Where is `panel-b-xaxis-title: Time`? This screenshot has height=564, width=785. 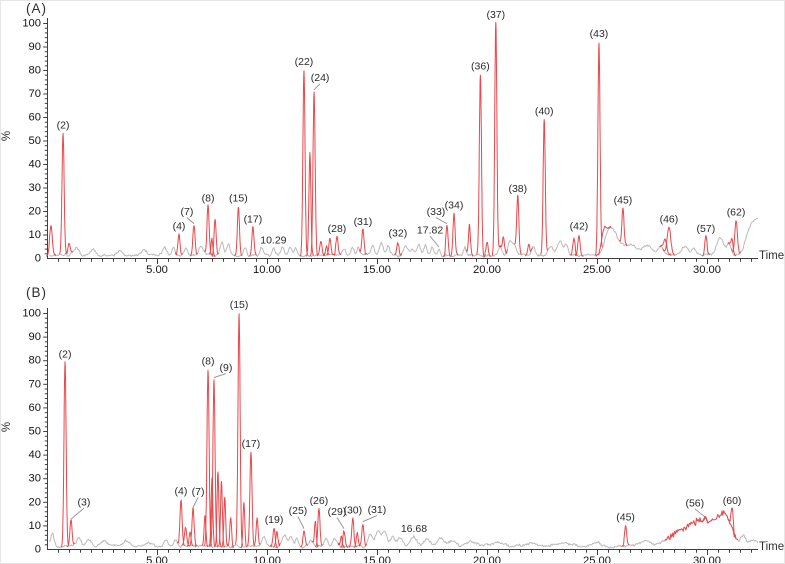
panel-b-xaxis-title: Time is located at coordinates (772, 547).